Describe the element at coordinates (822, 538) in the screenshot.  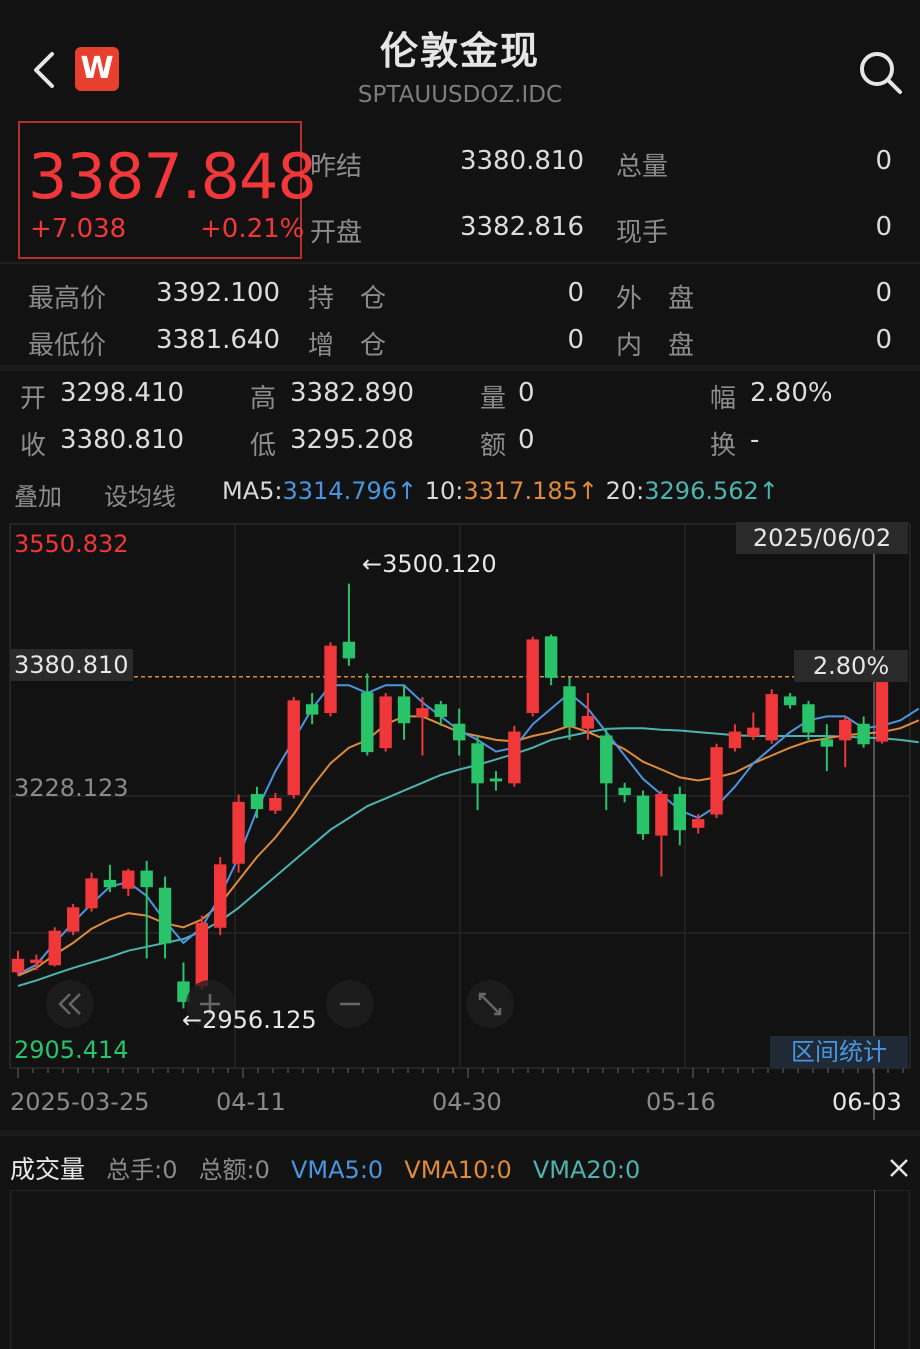
I see `crosshair-date: 2025/06/02` at that location.